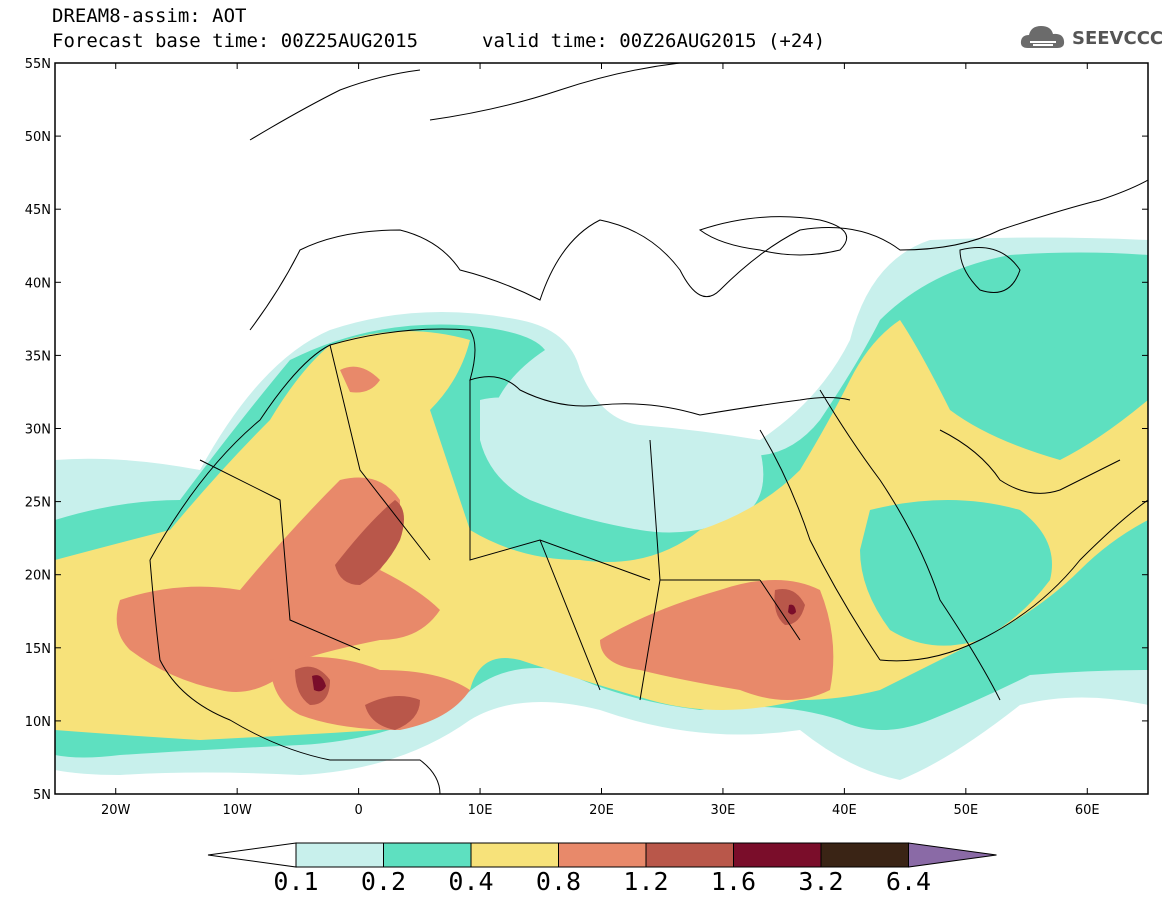  What do you see at coordinates (38, 210) in the screenshot?
I see `lat-tick-label: 45N` at bounding box center [38, 210].